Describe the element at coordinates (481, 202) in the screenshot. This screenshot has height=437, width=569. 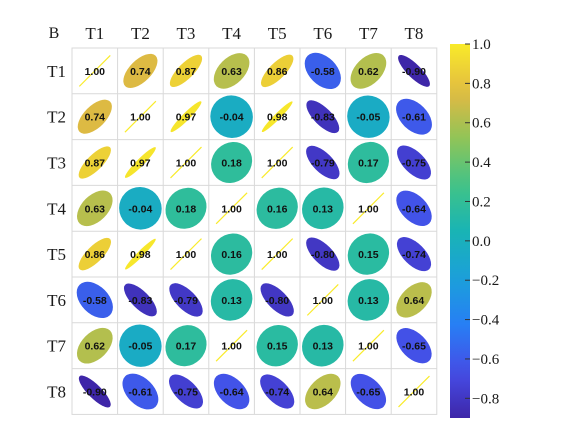
I see `colorbar-tick-label: 0.2` at that location.